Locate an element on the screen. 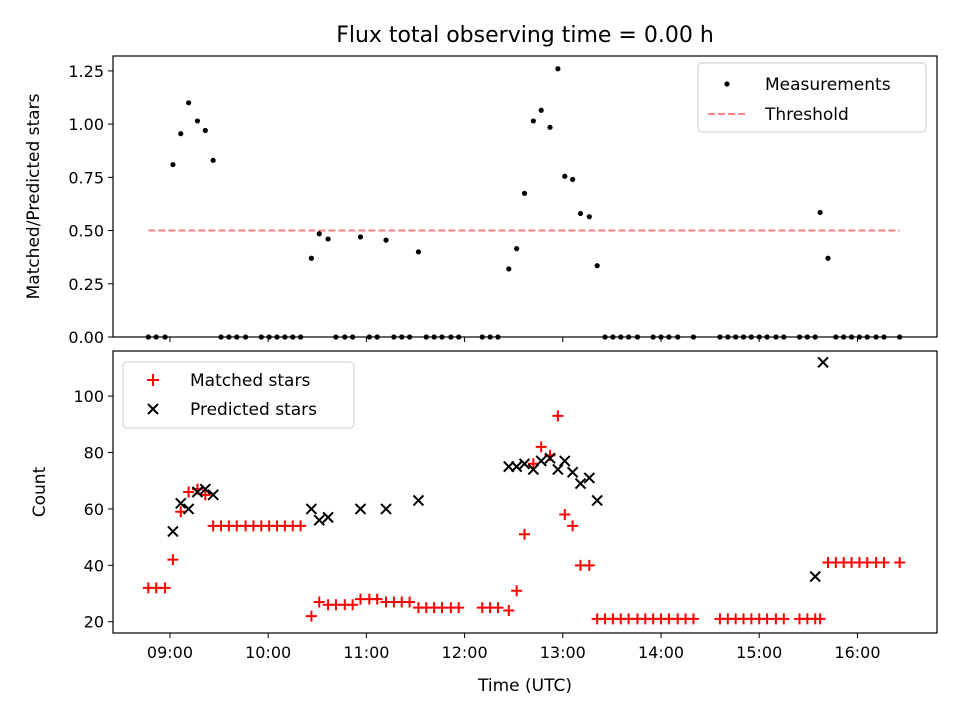 The image size is (960, 720). bottom-x-tick-label: 11:00 is located at coordinates (366, 652).